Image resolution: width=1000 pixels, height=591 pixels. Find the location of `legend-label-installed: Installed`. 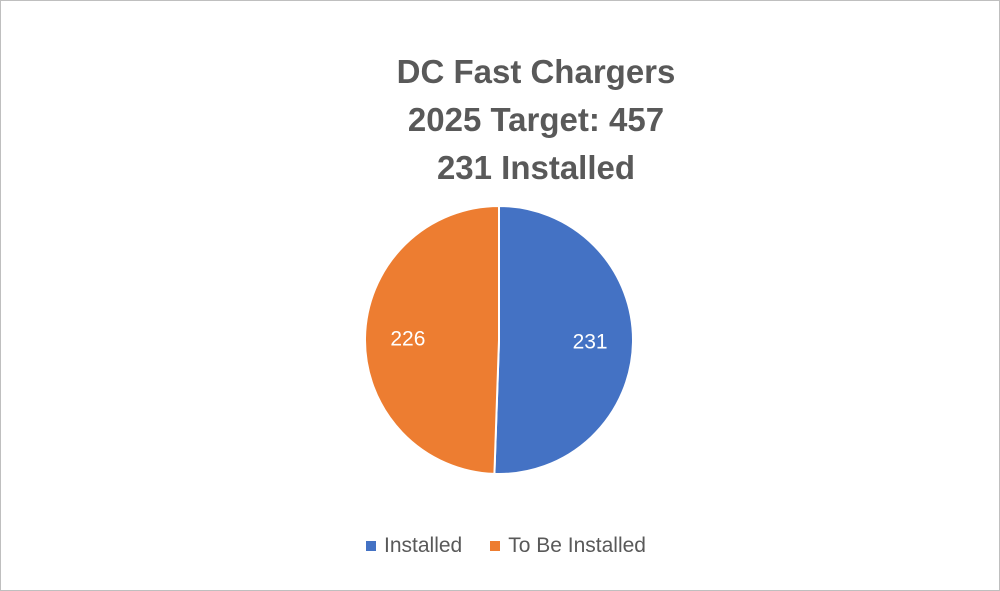

legend-label-installed: Installed is located at coordinates (423, 545).